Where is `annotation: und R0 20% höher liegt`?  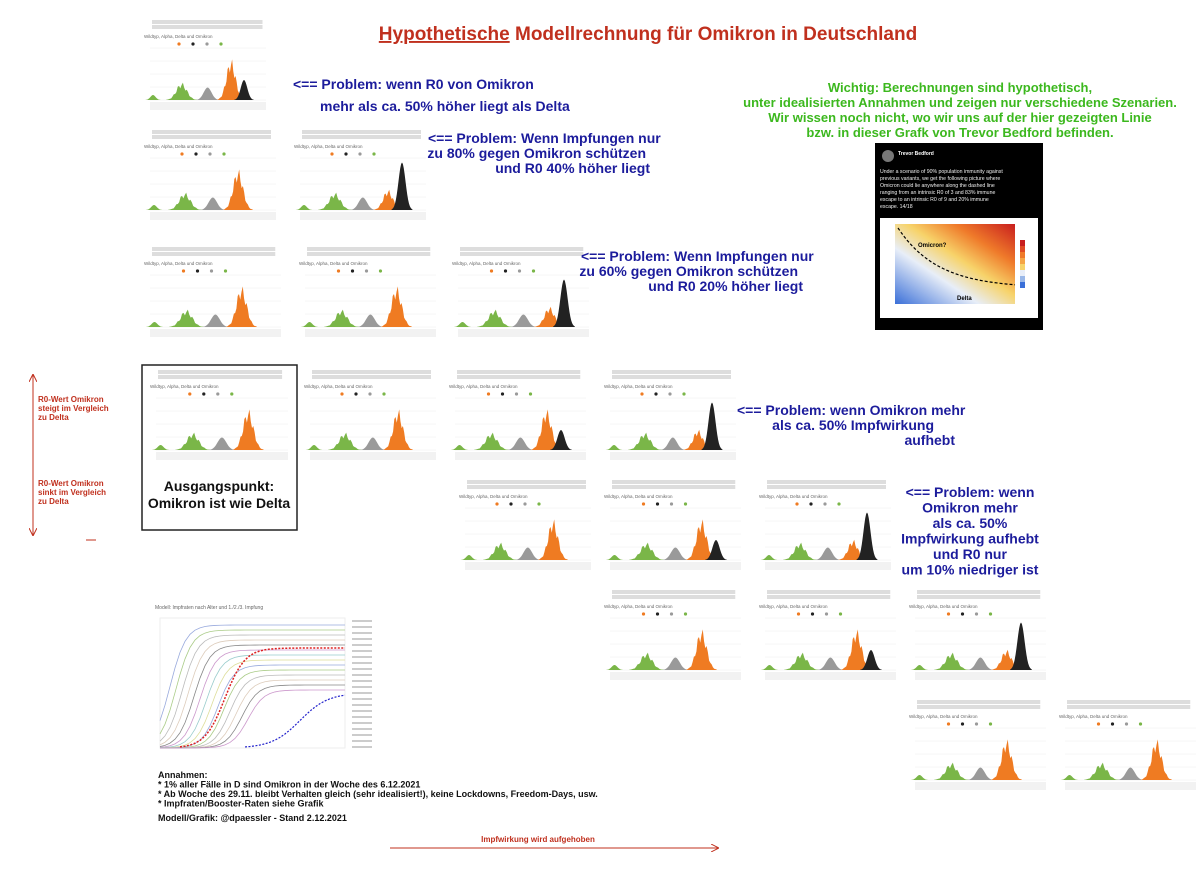
annotation: und R0 20% höher liegt is located at coordinates (725, 286).